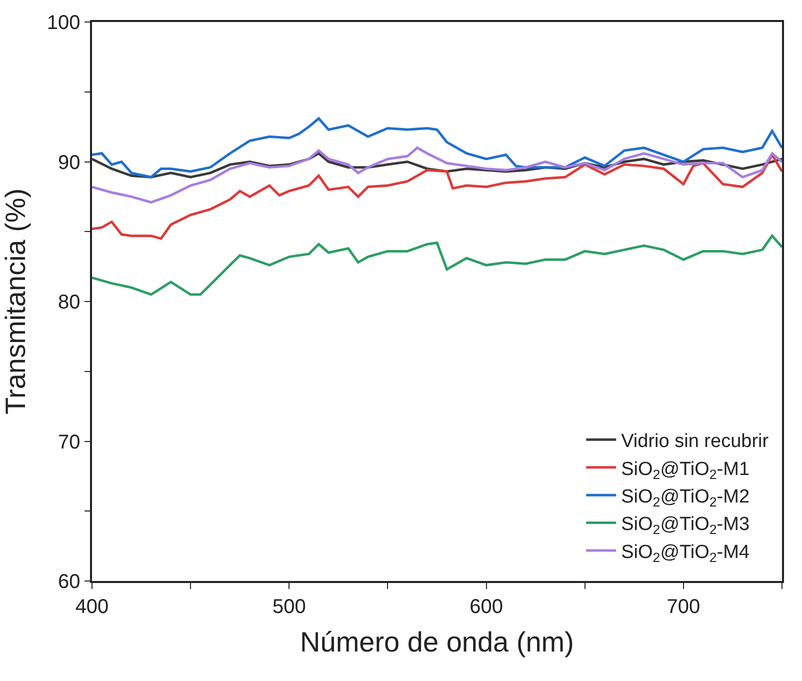 Image resolution: width=802 pixels, height=681 pixels. What do you see at coordinates (69, 163) in the screenshot?
I see `y-tick-label: 90` at bounding box center [69, 163].